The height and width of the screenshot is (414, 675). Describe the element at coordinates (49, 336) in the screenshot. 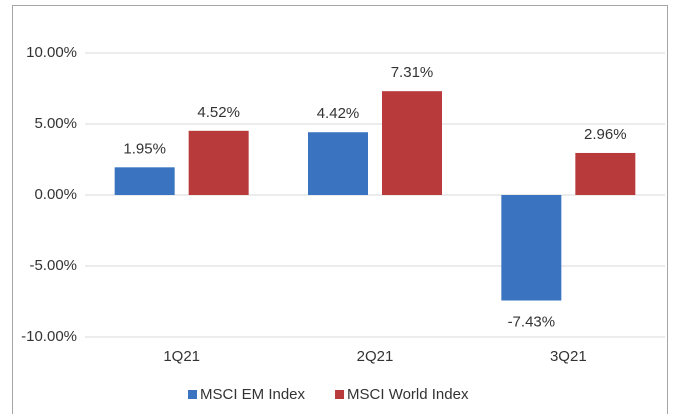

I see `y-tick-label: -10.00%` at that location.